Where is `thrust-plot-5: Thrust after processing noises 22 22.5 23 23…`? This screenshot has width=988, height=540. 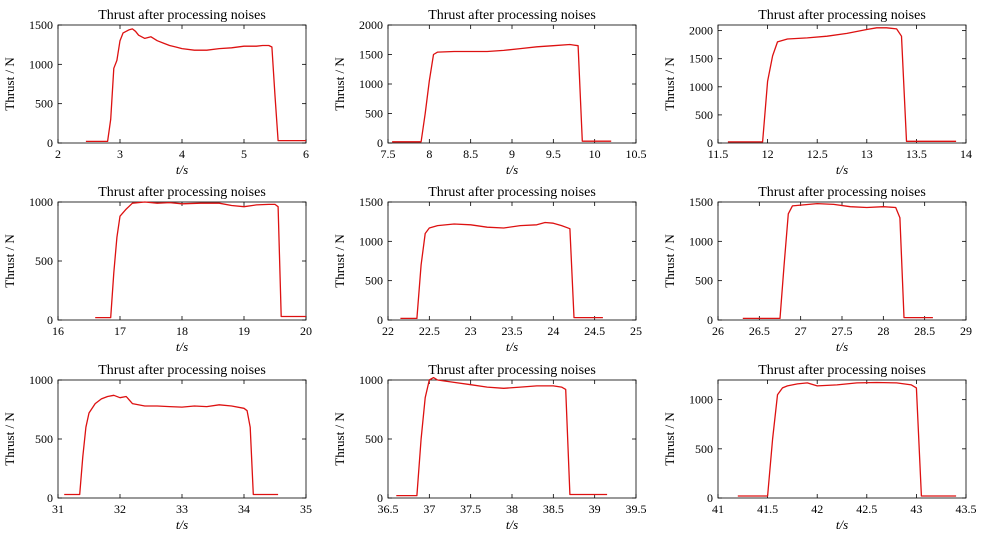 thrust-plot-5: Thrust after processing noises 22 22.5 23 23… is located at coordinates (487, 269).